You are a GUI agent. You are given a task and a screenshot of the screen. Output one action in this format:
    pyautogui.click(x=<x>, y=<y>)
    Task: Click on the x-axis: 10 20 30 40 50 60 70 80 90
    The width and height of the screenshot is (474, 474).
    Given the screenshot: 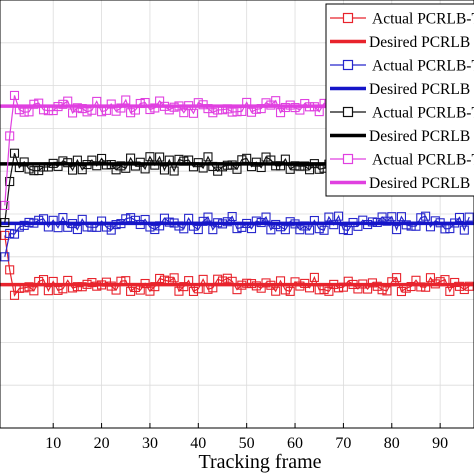 What is the action you would take?
    pyautogui.click(x=246, y=437)
    